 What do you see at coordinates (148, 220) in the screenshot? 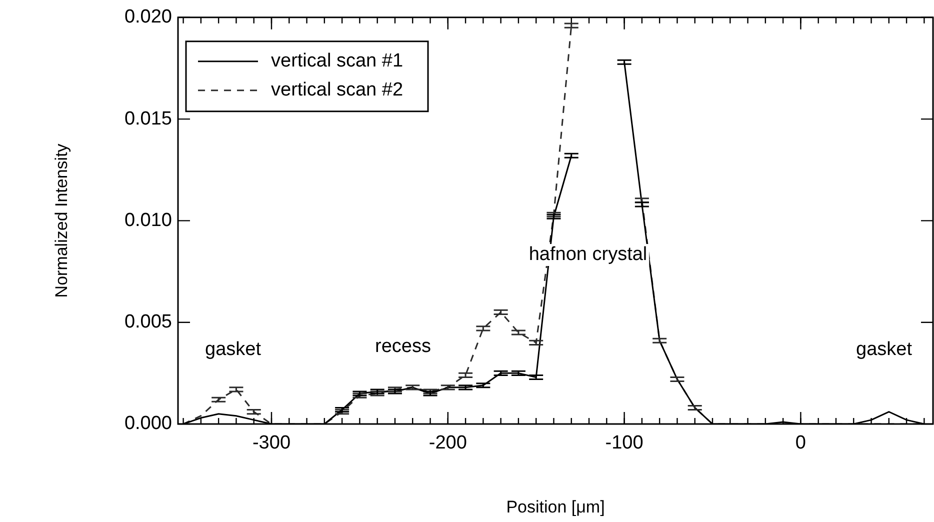
I see `y-tick-label: 0.010` at bounding box center [148, 220].